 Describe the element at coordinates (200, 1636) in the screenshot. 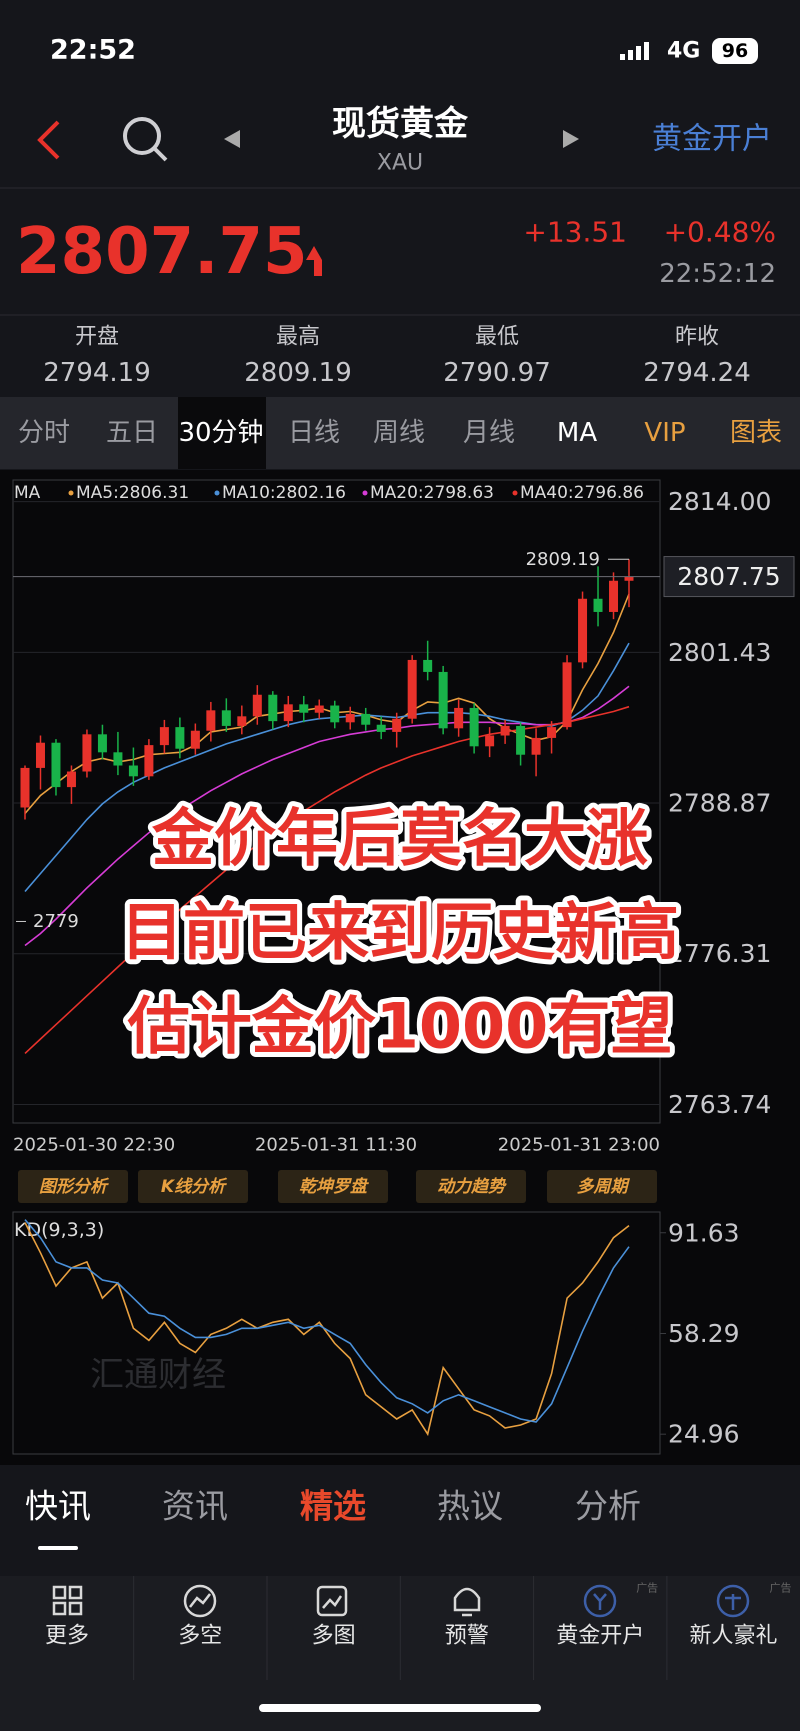

I see `nav-label: 多空` at that location.